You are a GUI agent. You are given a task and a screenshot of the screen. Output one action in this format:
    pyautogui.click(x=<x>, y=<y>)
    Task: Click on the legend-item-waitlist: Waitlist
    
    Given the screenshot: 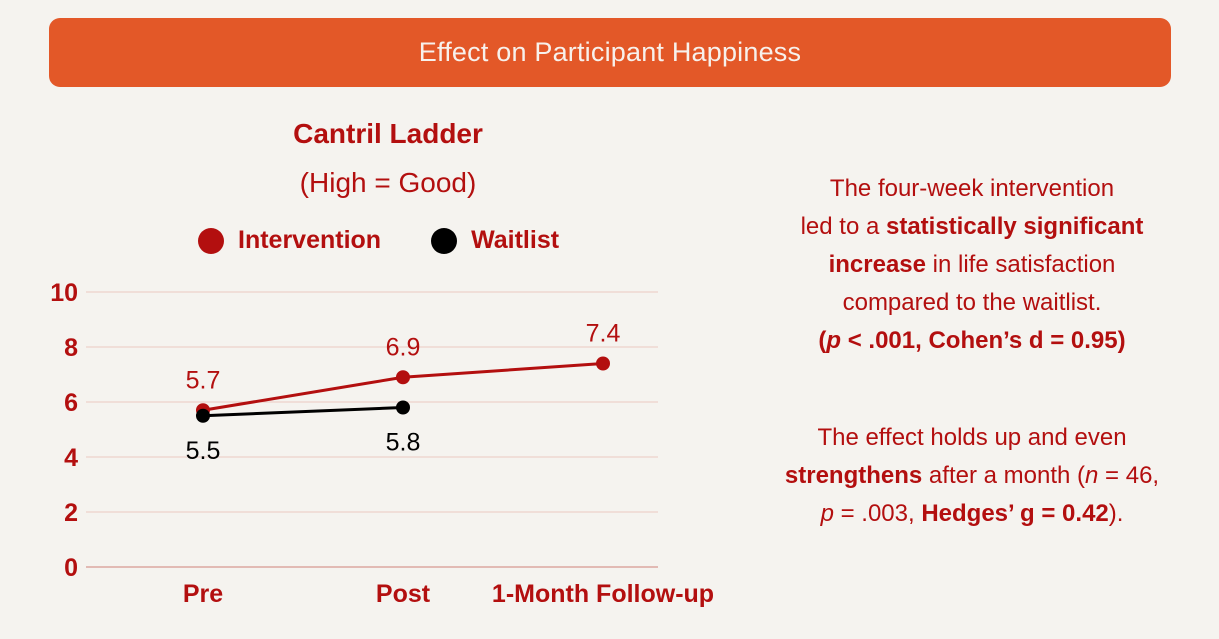 What is the action you would take?
    pyautogui.click(x=495, y=240)
    